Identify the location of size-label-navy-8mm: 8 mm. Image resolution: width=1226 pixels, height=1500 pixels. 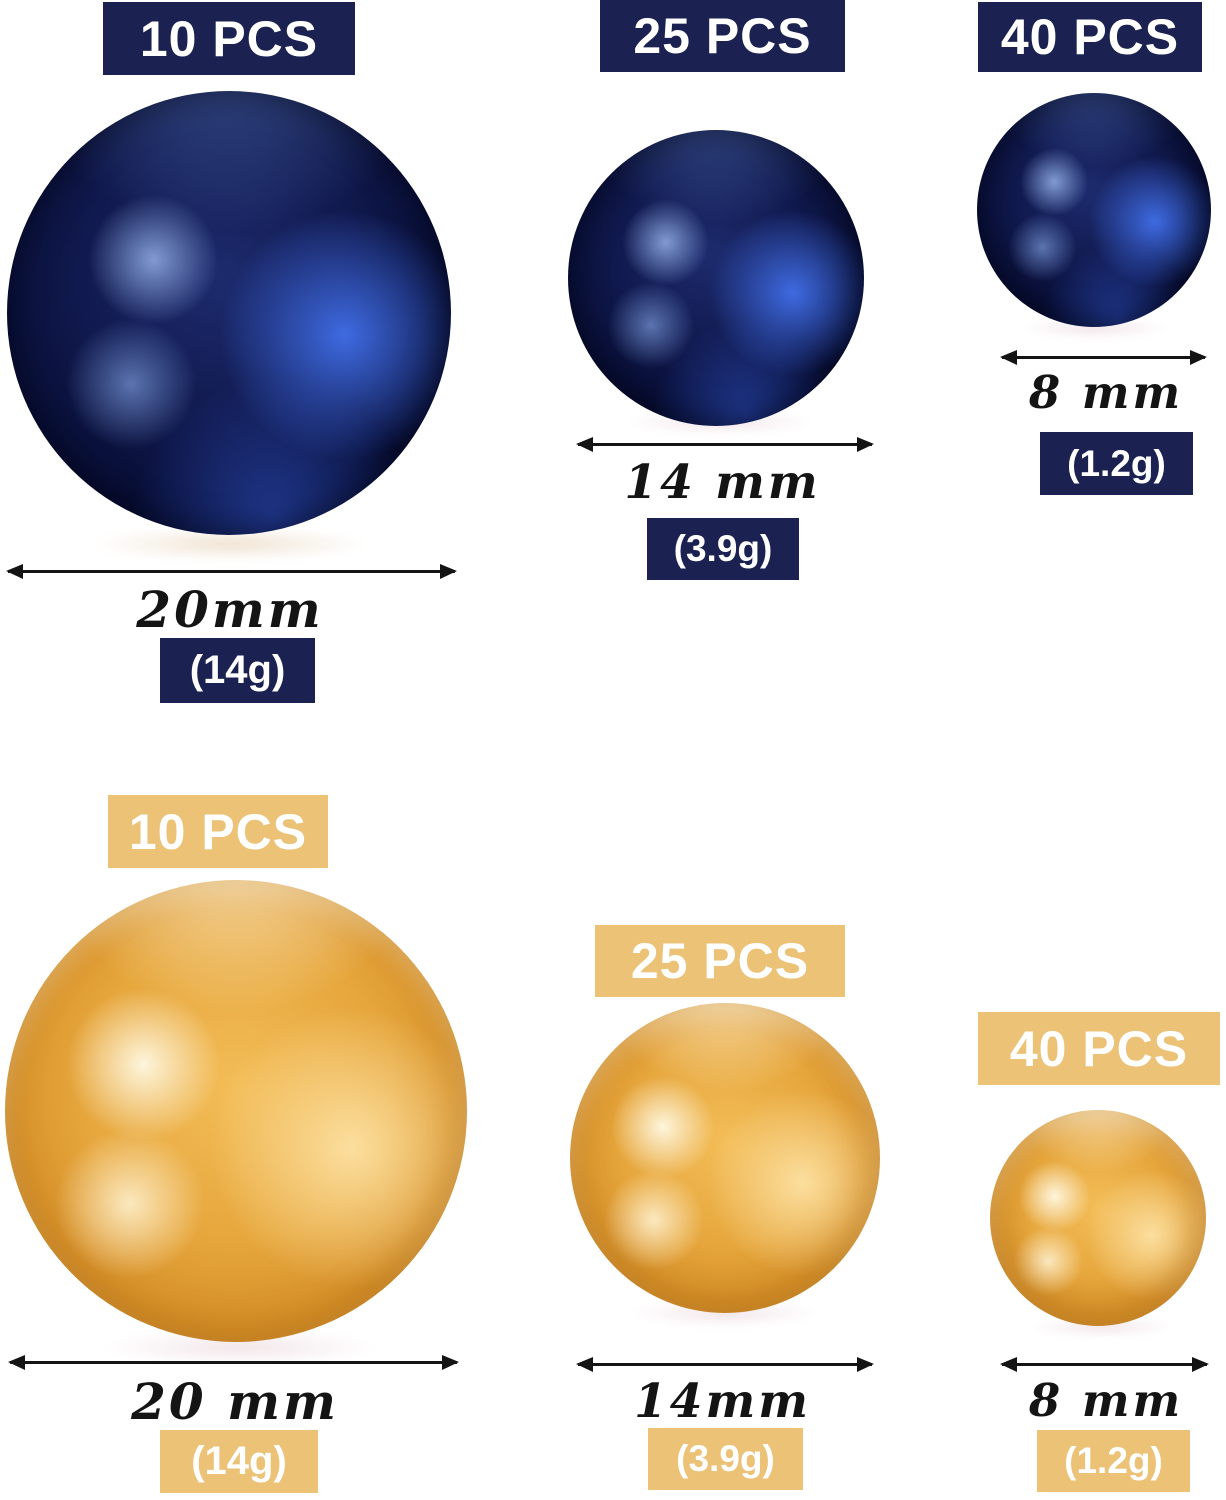
(1106, 392).